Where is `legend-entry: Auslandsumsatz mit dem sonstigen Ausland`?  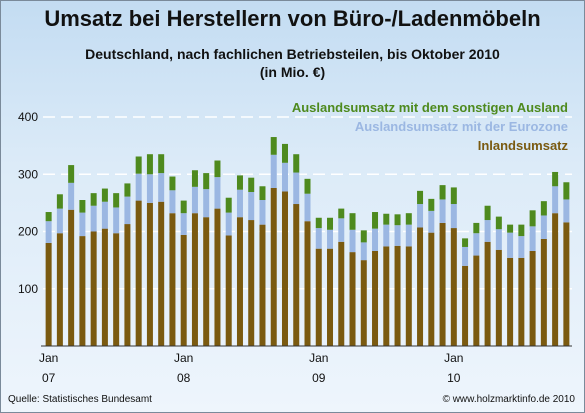
legend-entry: Auslandsumsatz mit dem sonstigen Ausland is located at coordinates (430, 107).